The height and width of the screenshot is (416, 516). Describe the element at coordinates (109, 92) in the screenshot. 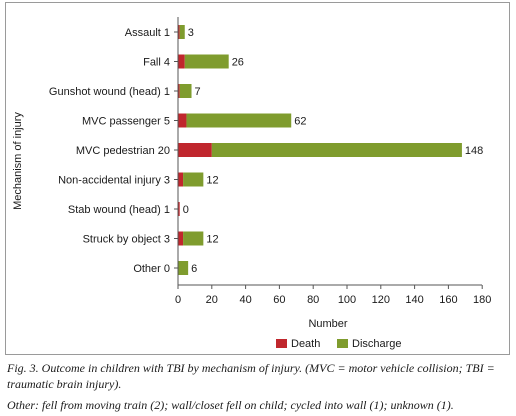

I see `category-label: Gunshot wound (head) 1` at that location.